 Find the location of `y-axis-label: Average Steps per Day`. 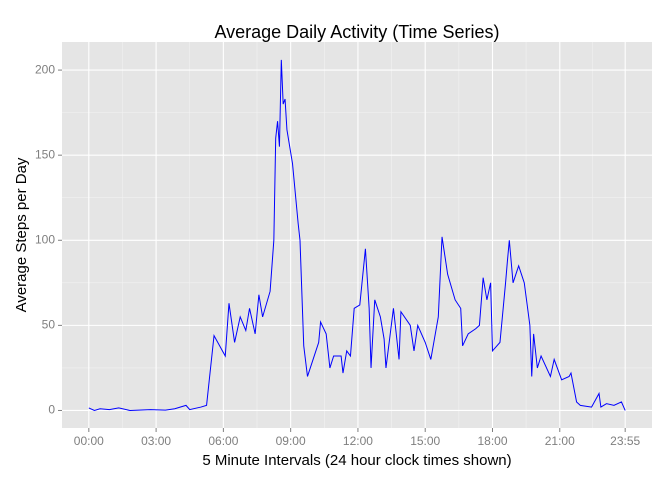

y-axis-label: Average Steps per Day is located at coordinates (21, 234).